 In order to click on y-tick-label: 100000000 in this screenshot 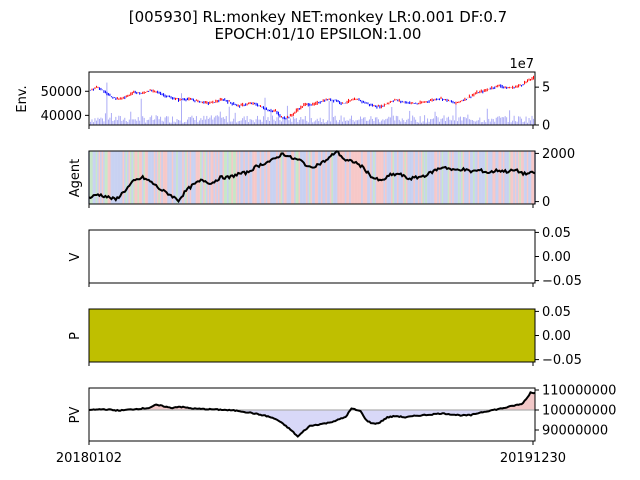, I will do `click(579, 411)`.